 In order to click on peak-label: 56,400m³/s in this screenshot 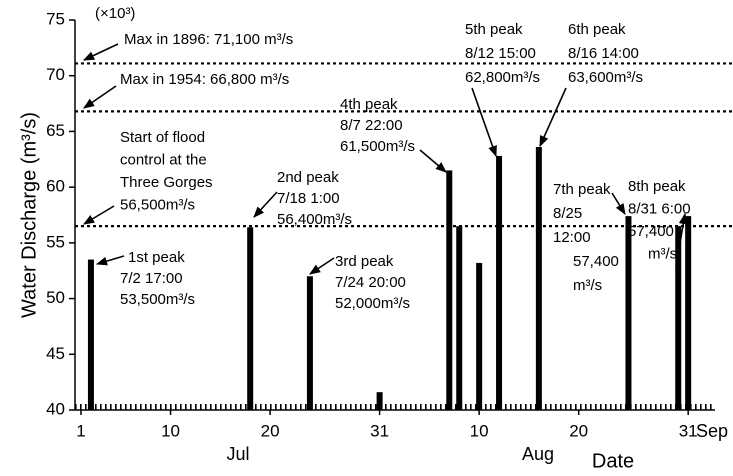, I will do `click(314, 219)`.